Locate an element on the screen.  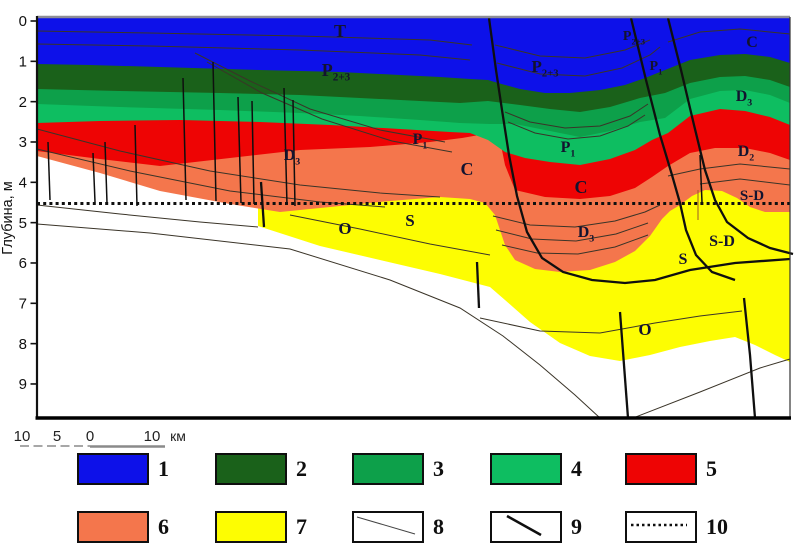
scale-bar-unit: км is located at coordinates (178, 436).